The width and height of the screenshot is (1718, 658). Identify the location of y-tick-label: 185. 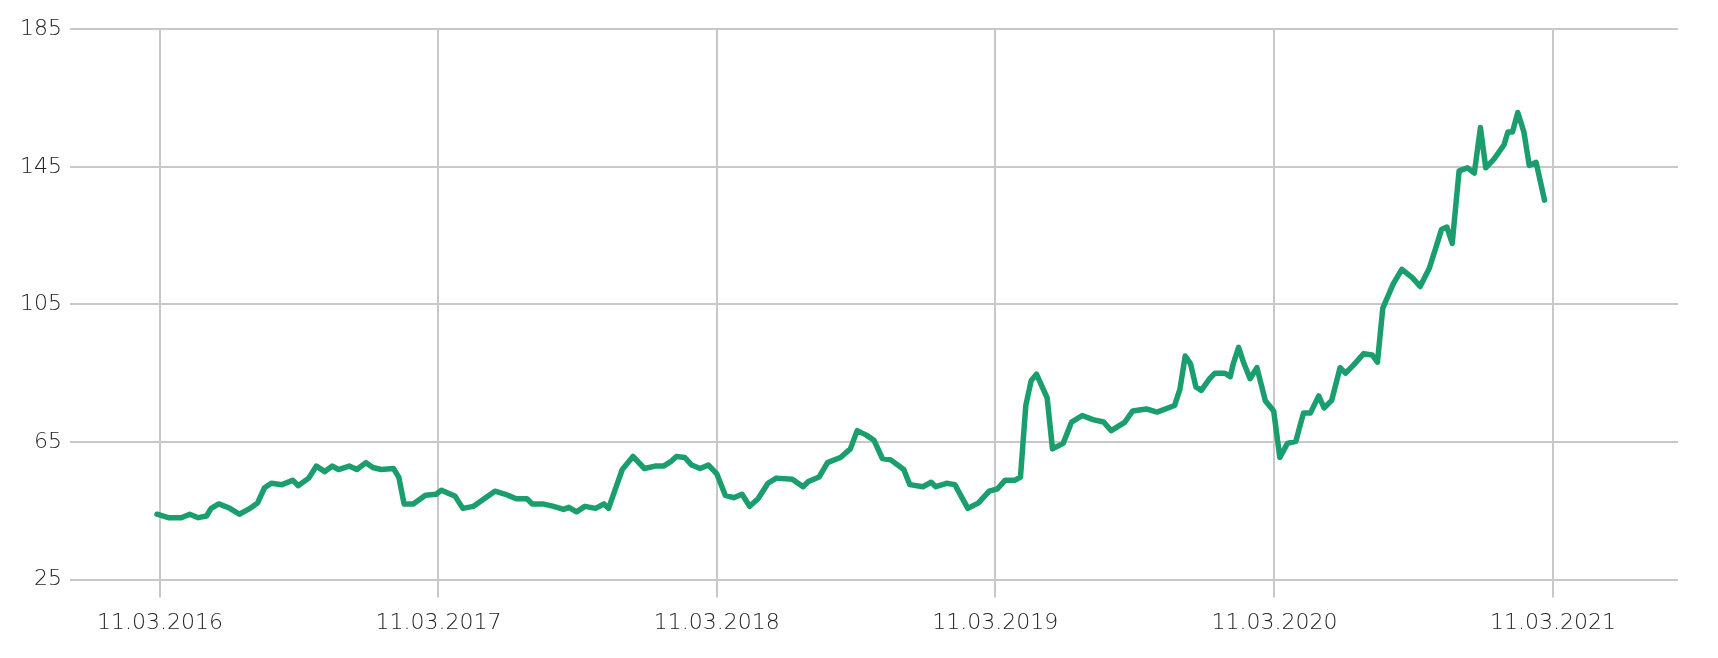
(40, 27).